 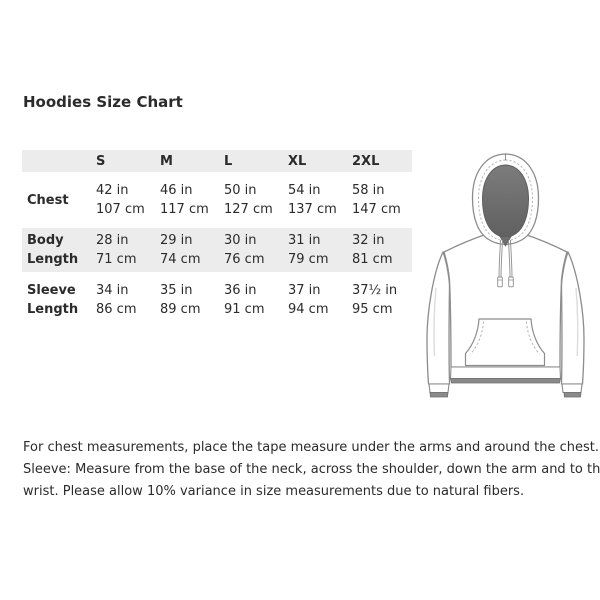 I want to click on cell-sleeve-m: 35 in 89 cm, so click(x=180, y=300).